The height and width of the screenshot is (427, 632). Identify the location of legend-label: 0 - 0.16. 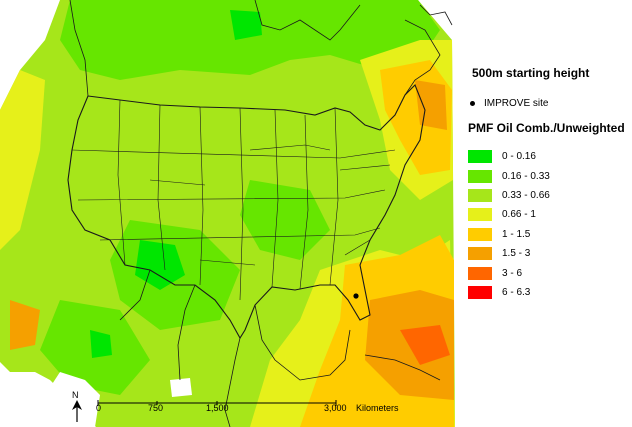
(519, 157).